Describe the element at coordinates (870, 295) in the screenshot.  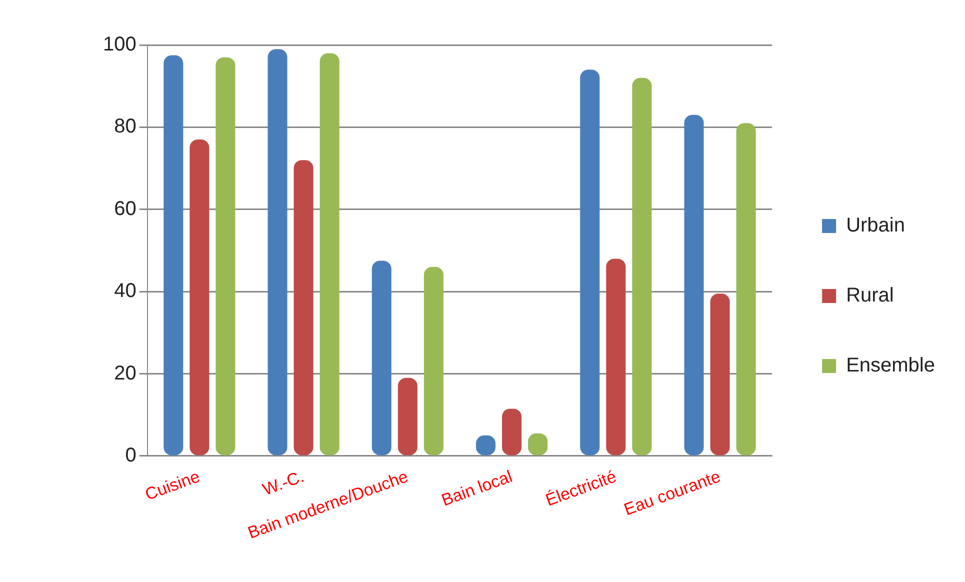
I see `legend-label: Rural` at that location.